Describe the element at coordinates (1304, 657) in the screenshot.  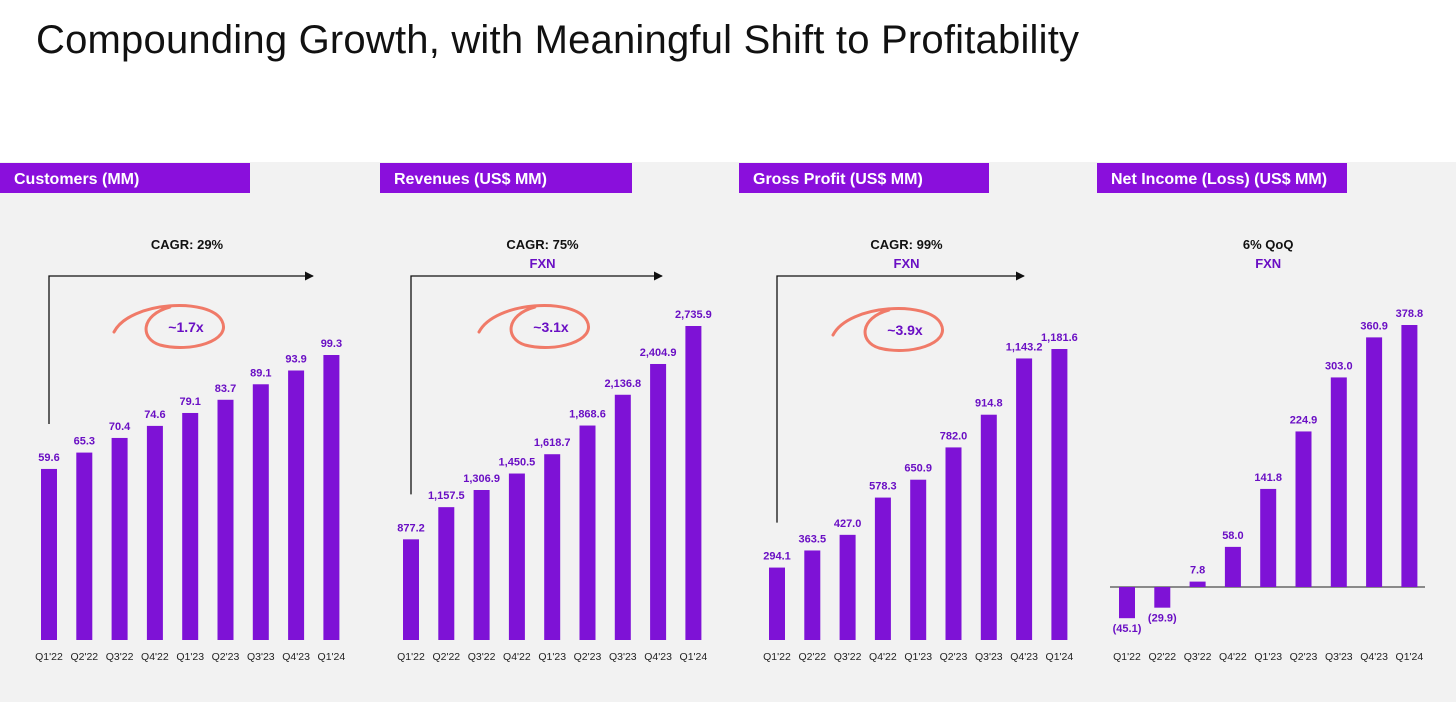
I see `tick-label-4-6: Q2'23` at that location.